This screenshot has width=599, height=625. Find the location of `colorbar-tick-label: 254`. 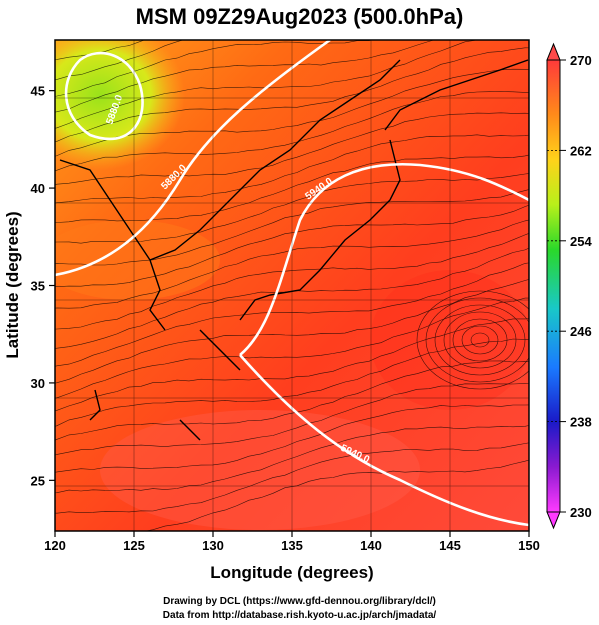

colorbar-tick-label: 254 is located at coordinates (581, 241).